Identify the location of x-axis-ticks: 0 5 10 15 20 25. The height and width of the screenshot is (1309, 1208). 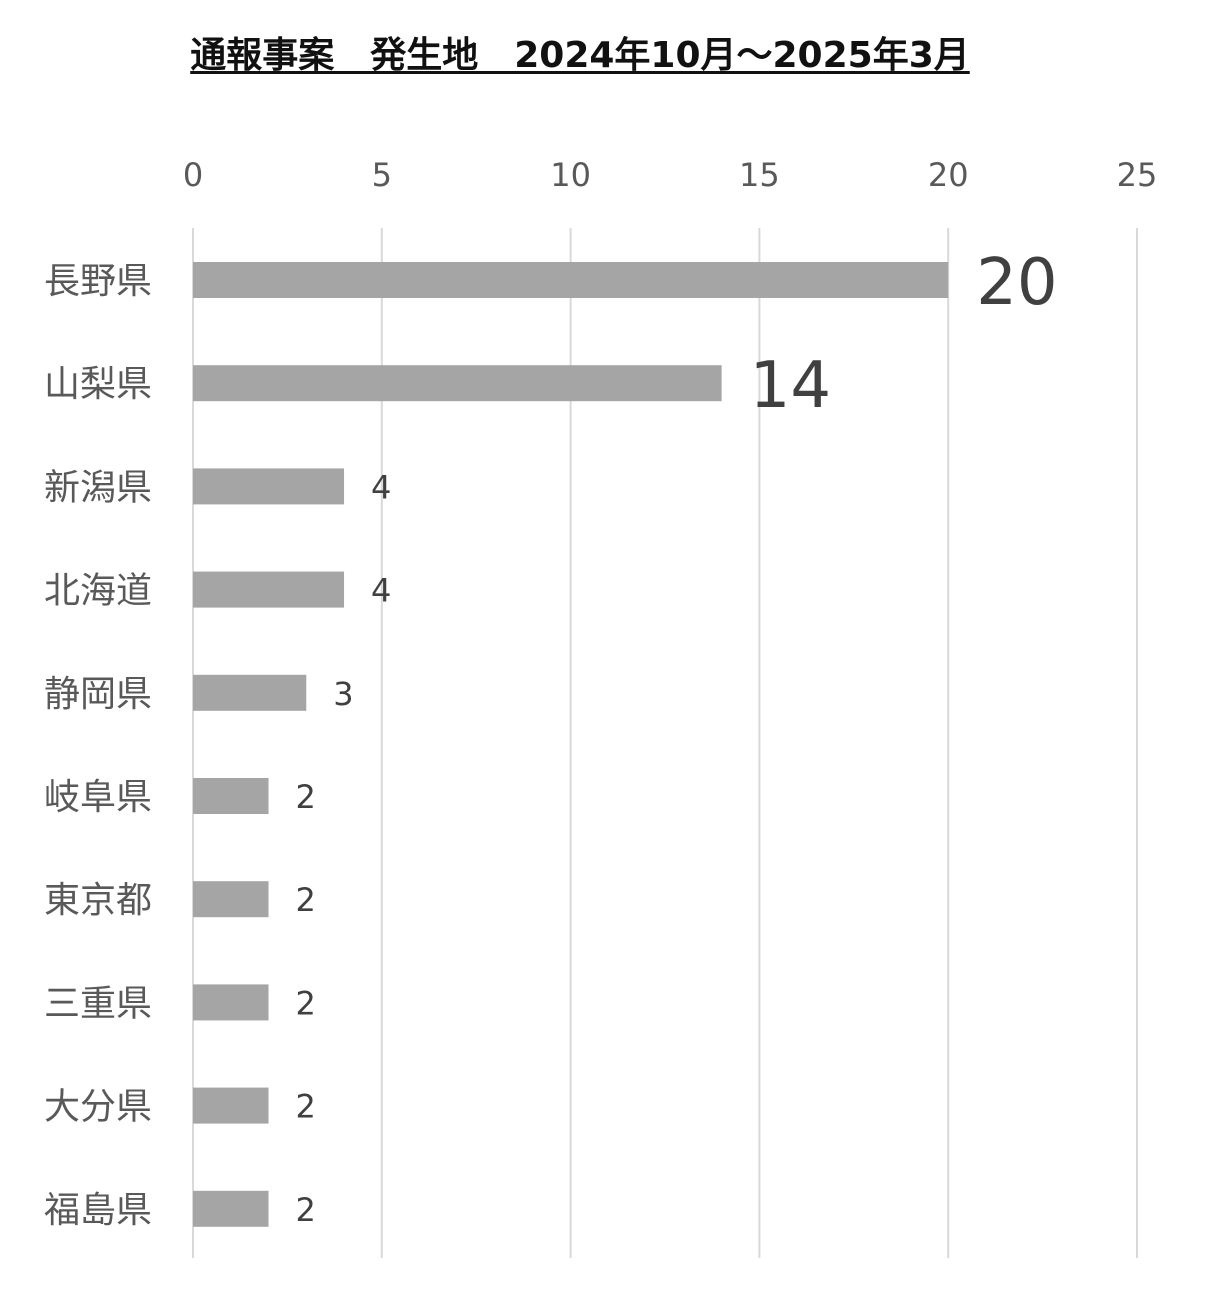
(670, 175).